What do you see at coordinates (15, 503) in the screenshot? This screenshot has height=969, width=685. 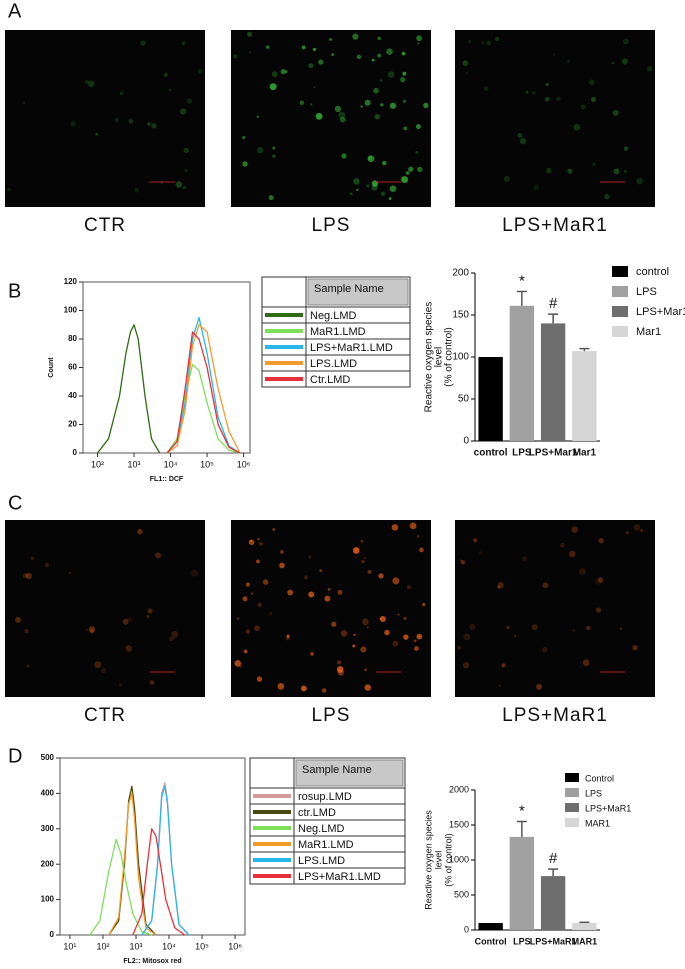 I see `panel-label: C` at bounding box center [15, 503].